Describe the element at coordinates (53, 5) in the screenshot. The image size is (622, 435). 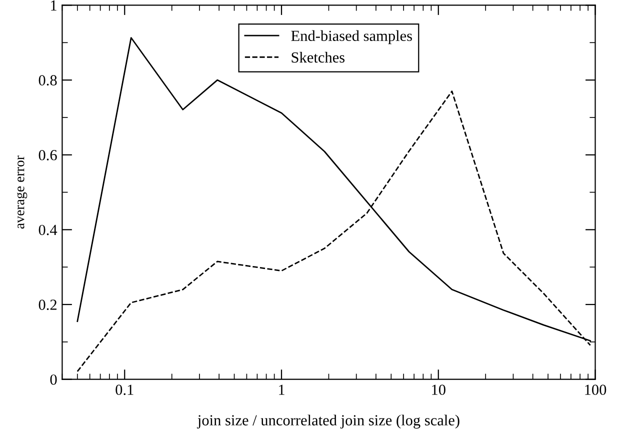
I see `y-tick-label: 1` at that location.